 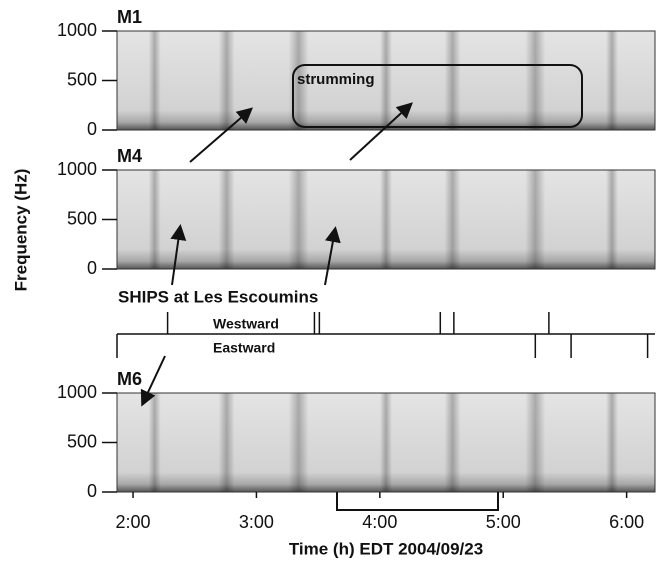 I want to click on x-tick-label: 2:00, so click(x=133, y=522).